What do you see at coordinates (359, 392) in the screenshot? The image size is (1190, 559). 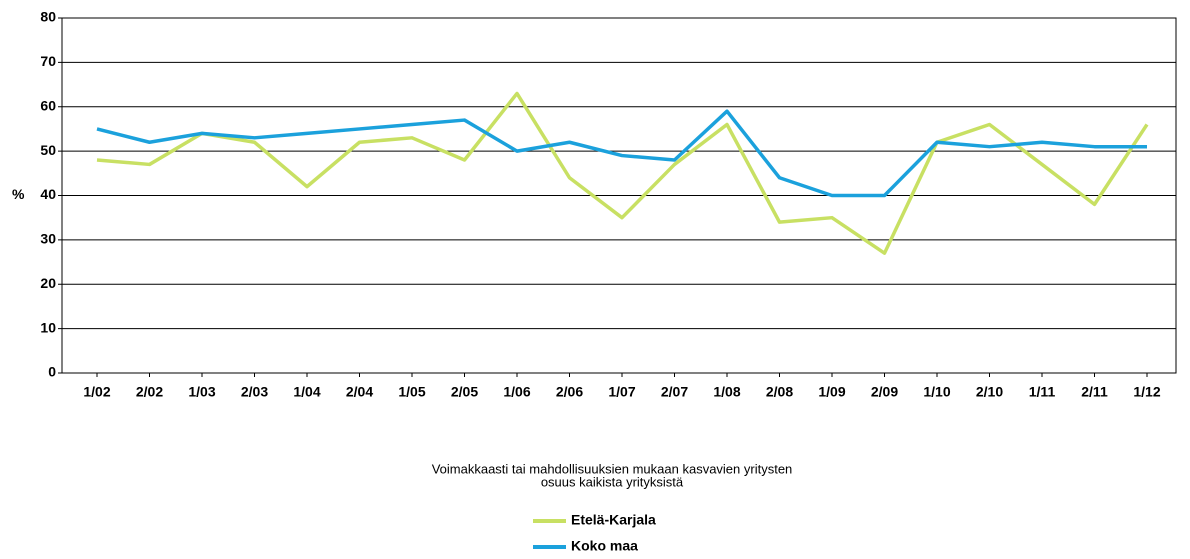 I see `x-tick-label: 2/04` at bounding box center [359, 392].